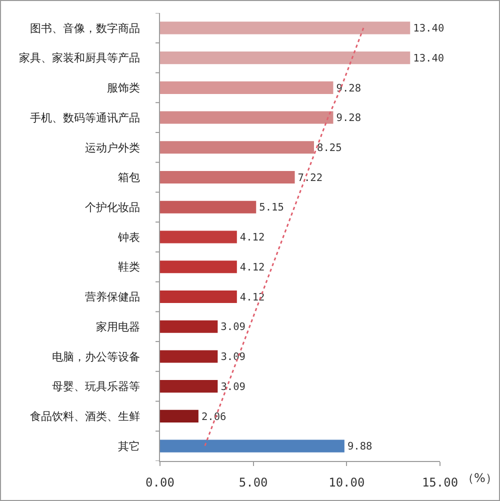  What do you see at coordinates (96, 357) in the screenshot?
I see `y-tick-label: 电脑，办公等设备` at bounding box center [96, 357].